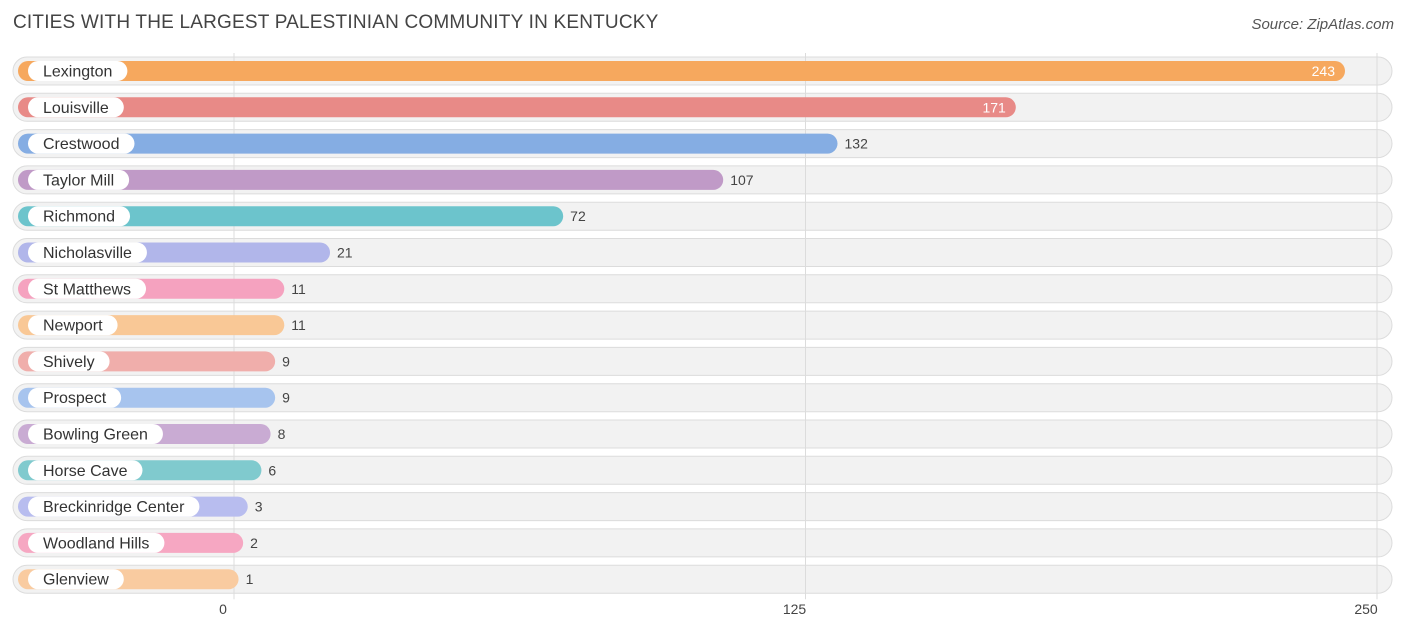  I want to click on category-label: Shively, so click(69, 362).